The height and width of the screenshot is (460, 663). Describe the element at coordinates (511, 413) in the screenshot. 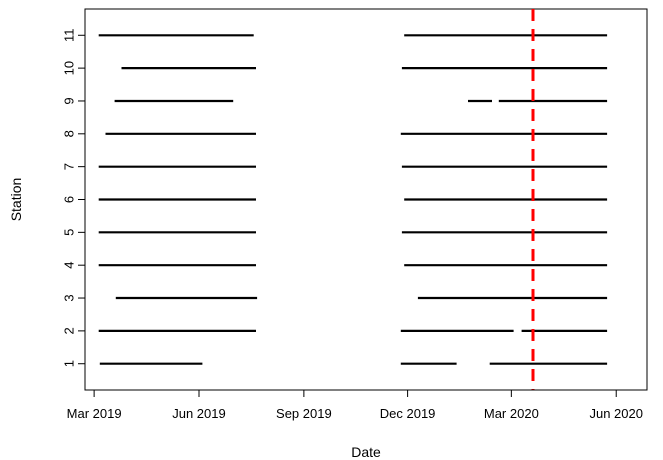

I see `x-tick-label: Mar 2020` at that location.